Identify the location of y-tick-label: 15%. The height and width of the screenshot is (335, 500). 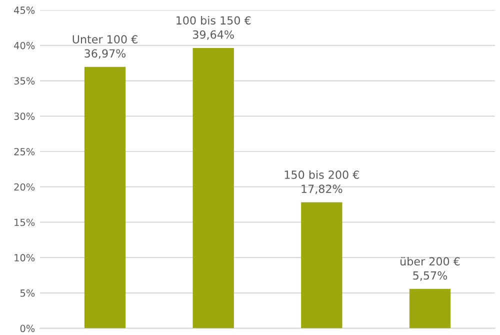
(24, 222).